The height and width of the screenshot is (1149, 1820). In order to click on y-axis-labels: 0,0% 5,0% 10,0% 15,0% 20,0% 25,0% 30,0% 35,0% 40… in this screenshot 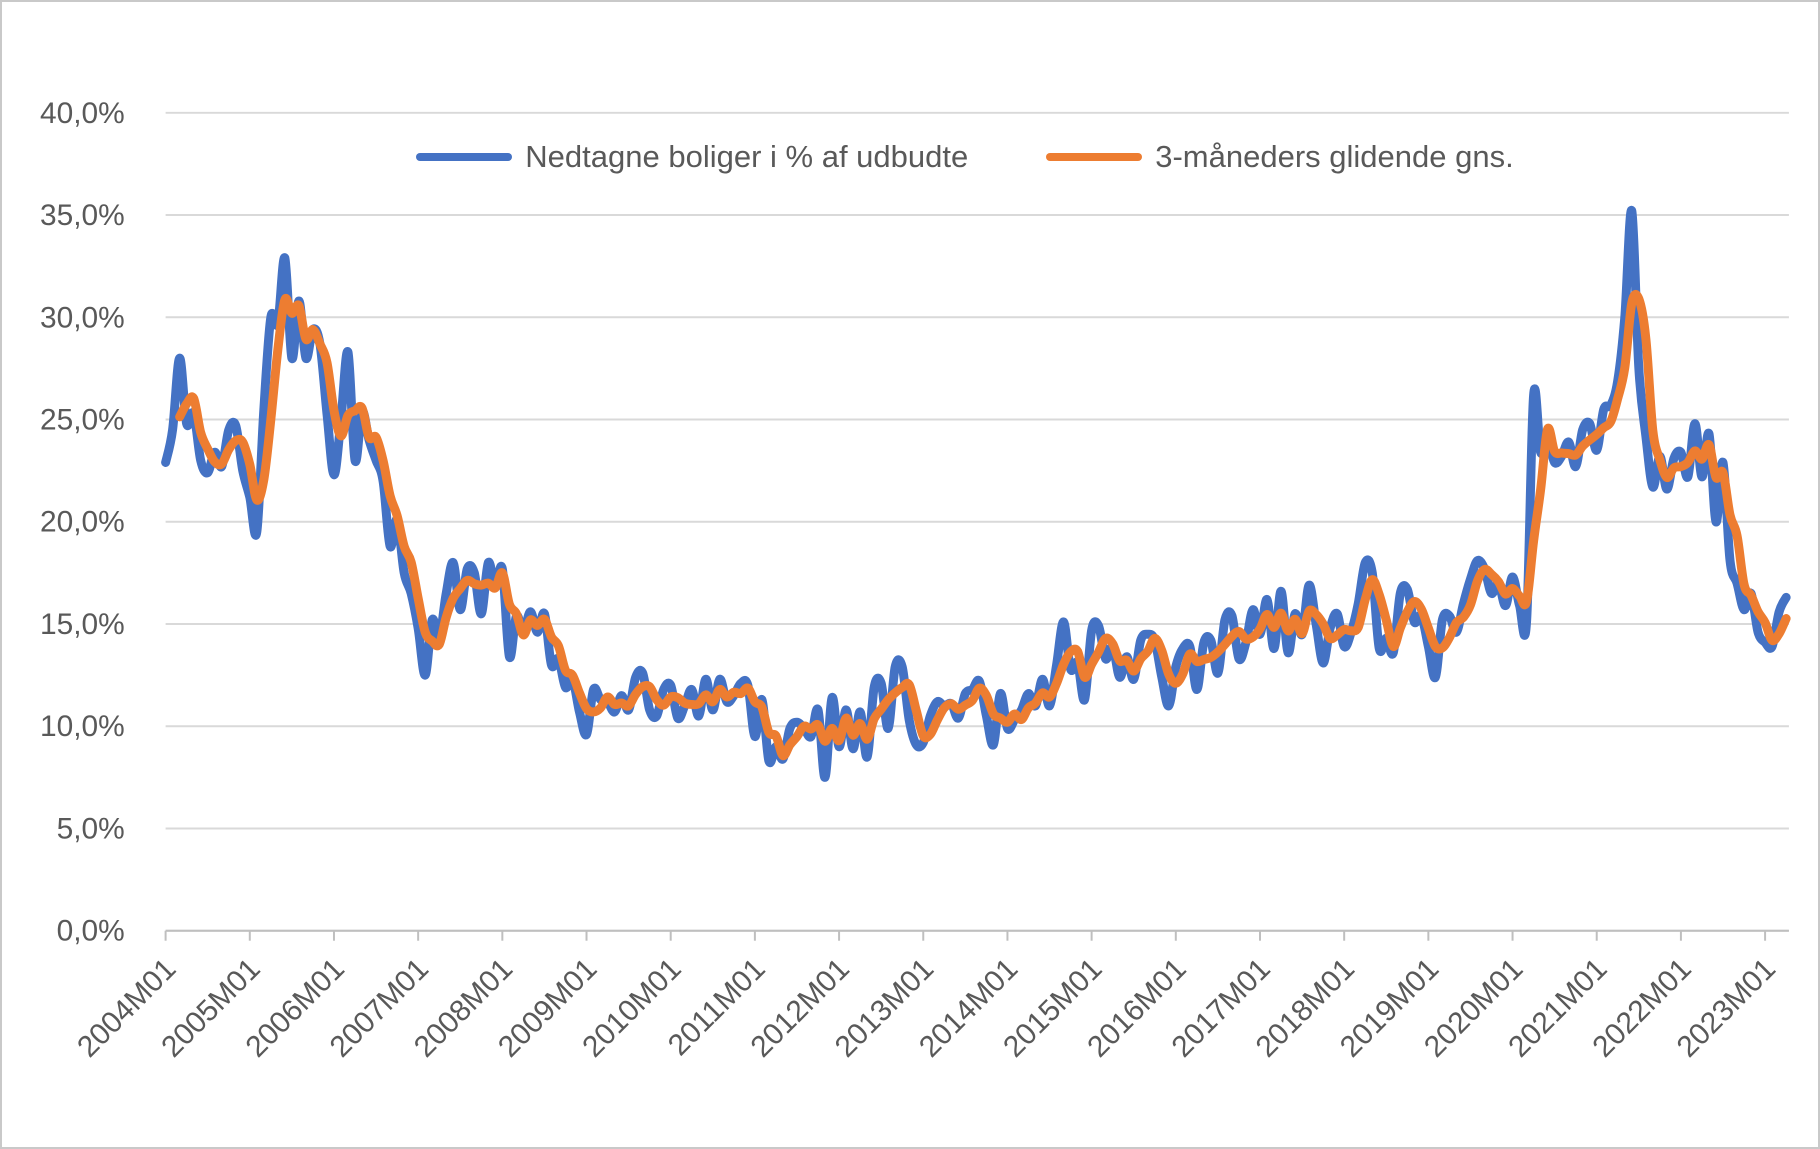, I will do `click(82, 522)`.